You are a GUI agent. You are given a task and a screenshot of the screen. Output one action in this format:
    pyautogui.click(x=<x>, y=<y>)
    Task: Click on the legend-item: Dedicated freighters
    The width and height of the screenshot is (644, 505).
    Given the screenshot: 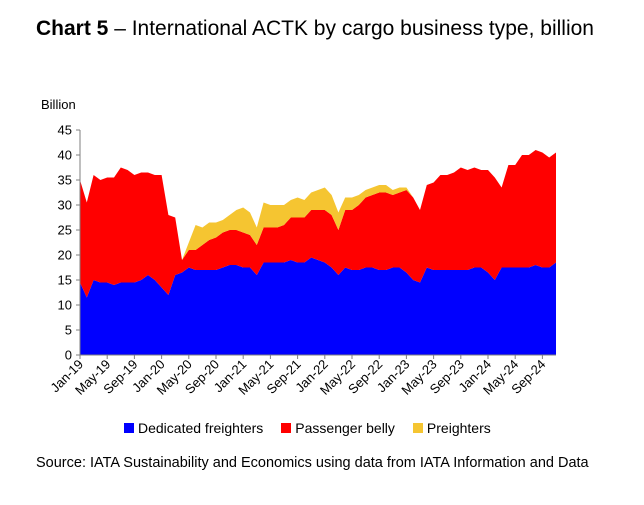 What is the action you would take?
    pyautogui.click(x=193, y=428)
    